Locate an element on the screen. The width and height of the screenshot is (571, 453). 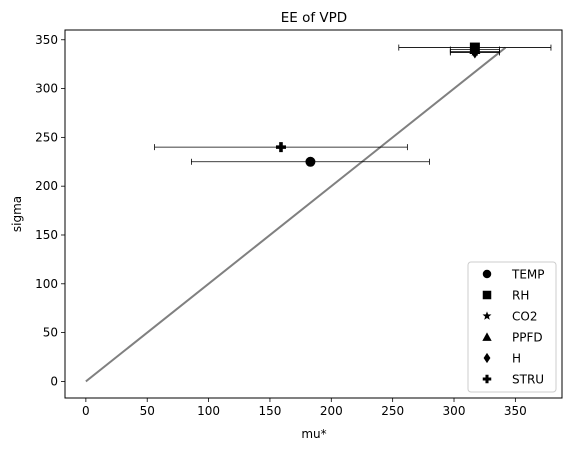
legend-item-temp: TEMP is located at coordinates (513, 275).